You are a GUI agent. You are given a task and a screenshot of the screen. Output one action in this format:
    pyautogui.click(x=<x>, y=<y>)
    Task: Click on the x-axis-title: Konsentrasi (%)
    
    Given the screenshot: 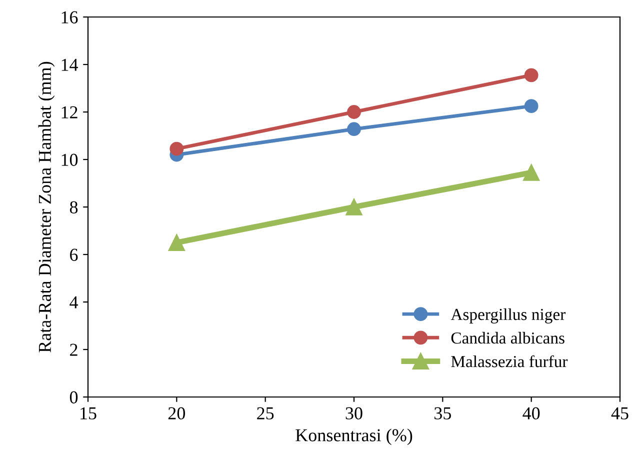 What is the action you would take?
    pyautogui.click(x=354, y=437)
    